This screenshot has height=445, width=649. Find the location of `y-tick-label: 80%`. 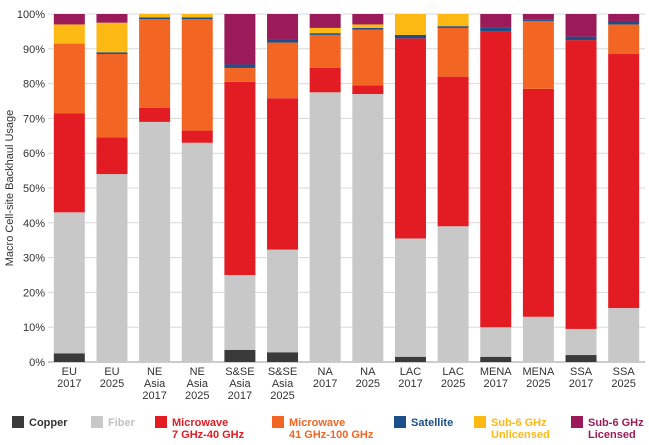

y-tick-label: 80% is located at coordinates (34, 85).